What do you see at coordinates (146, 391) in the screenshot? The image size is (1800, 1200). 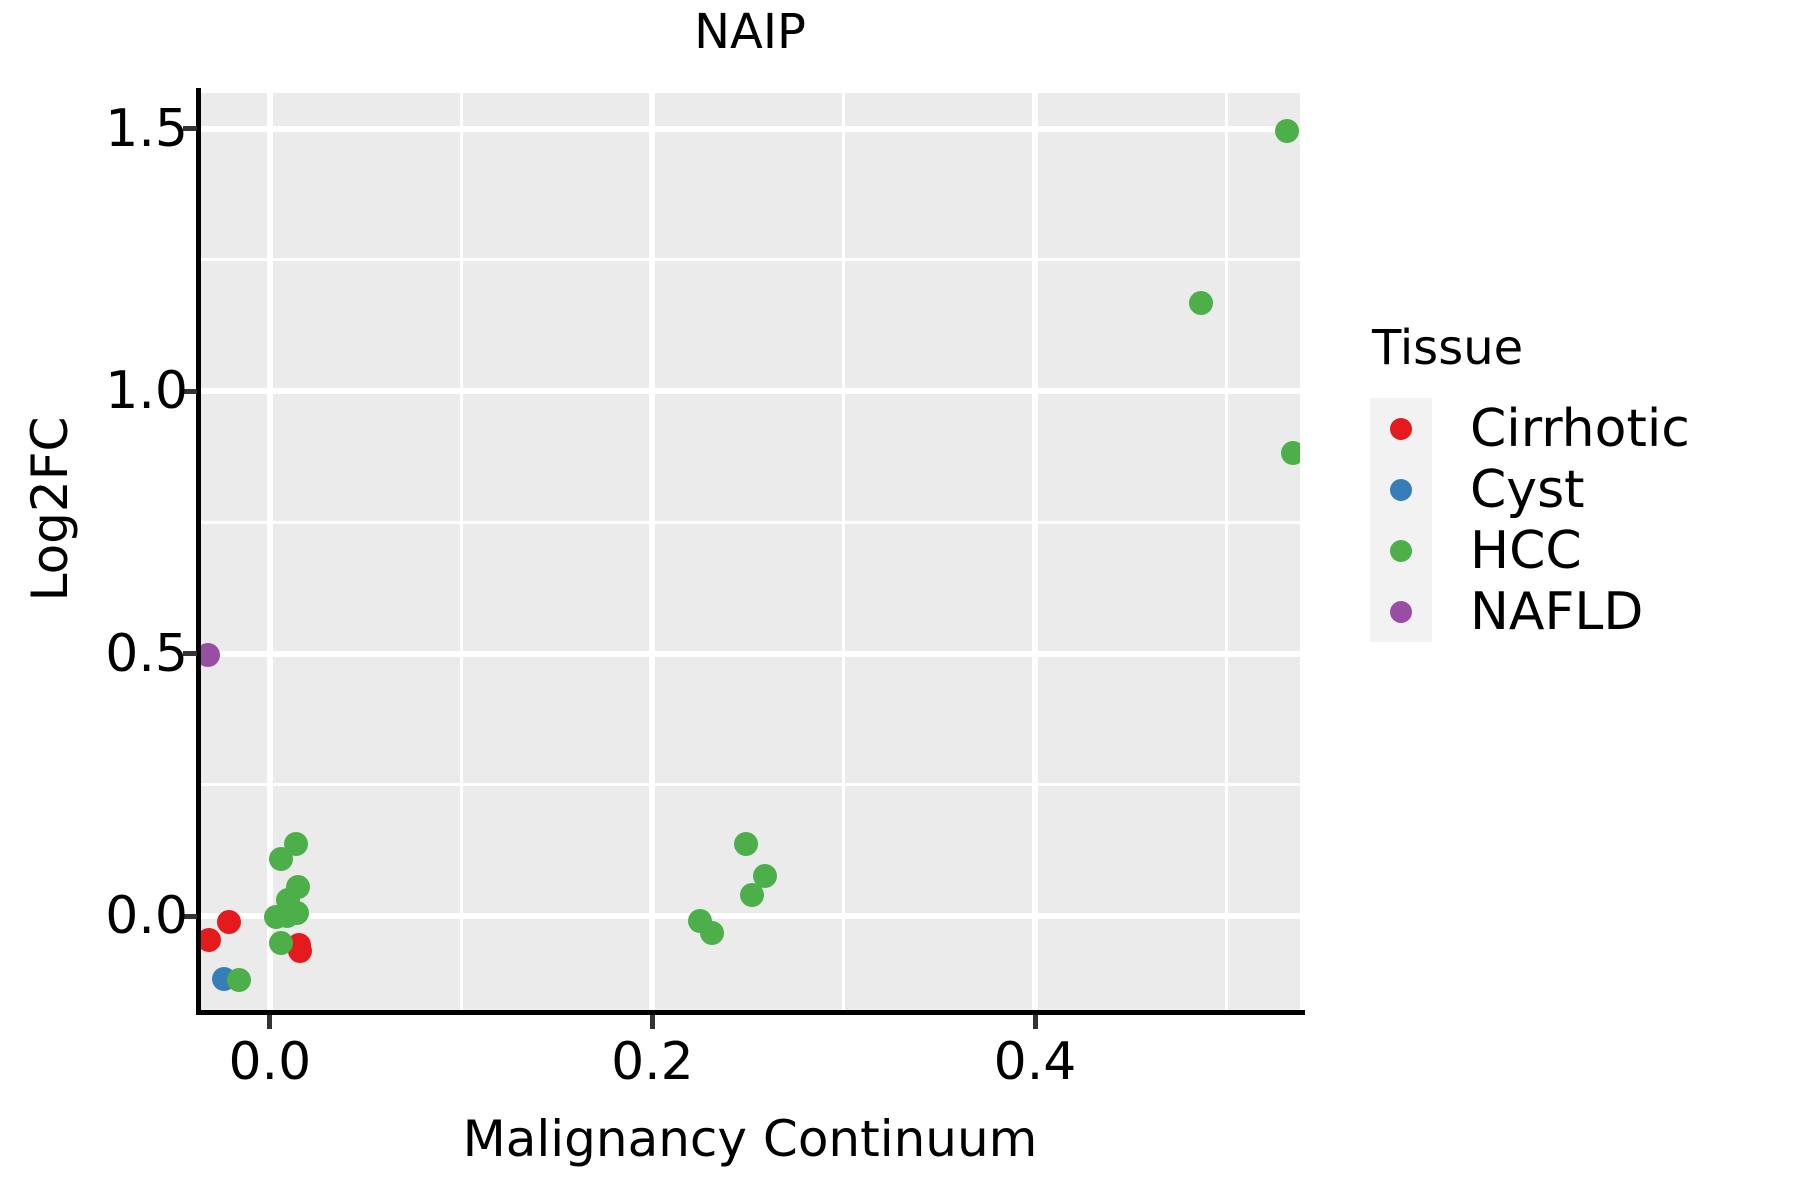 I see `y-tick-label: 1.0` at bounding box center [146, 391].